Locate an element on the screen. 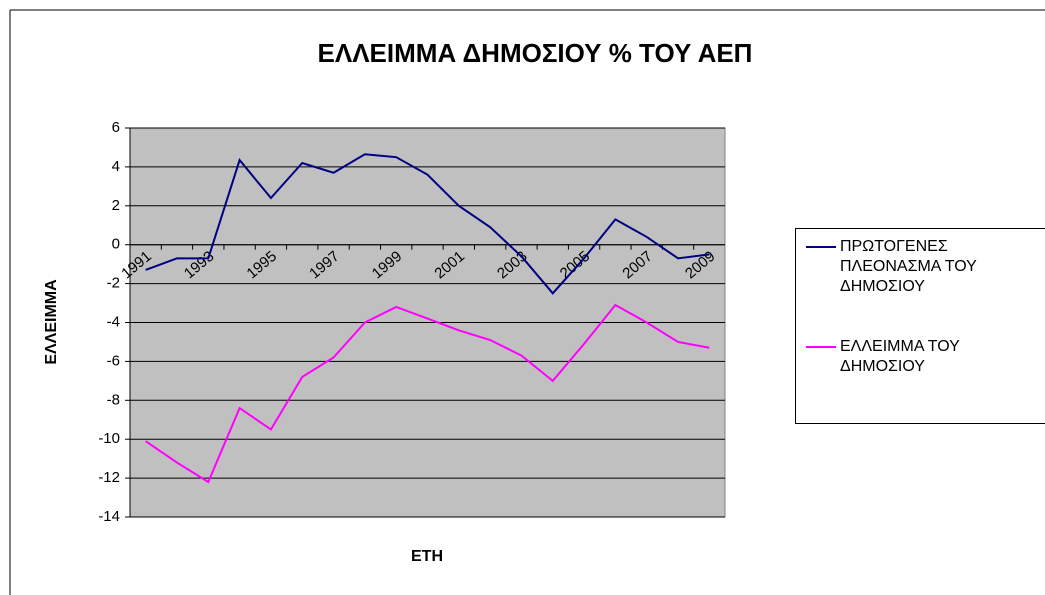 This screenshot has width=1045, height=595. series-line is located at coordinates (427, 224).